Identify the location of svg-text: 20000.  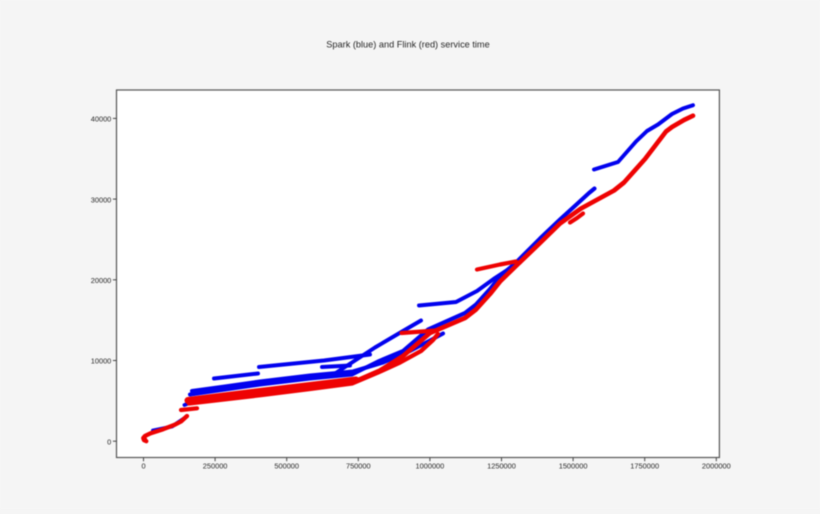
(101, 280).